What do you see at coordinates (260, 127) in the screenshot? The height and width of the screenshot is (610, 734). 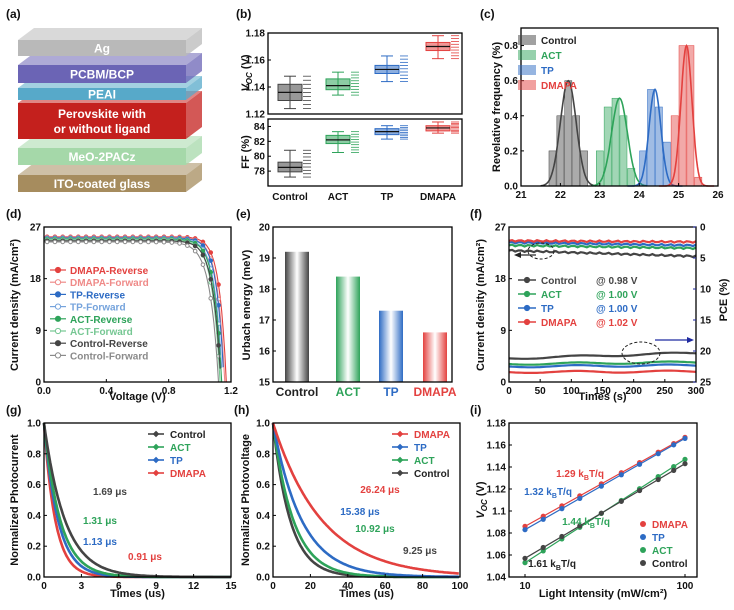 I see `y-tick-label: 84` at bounding box center [260, 127].